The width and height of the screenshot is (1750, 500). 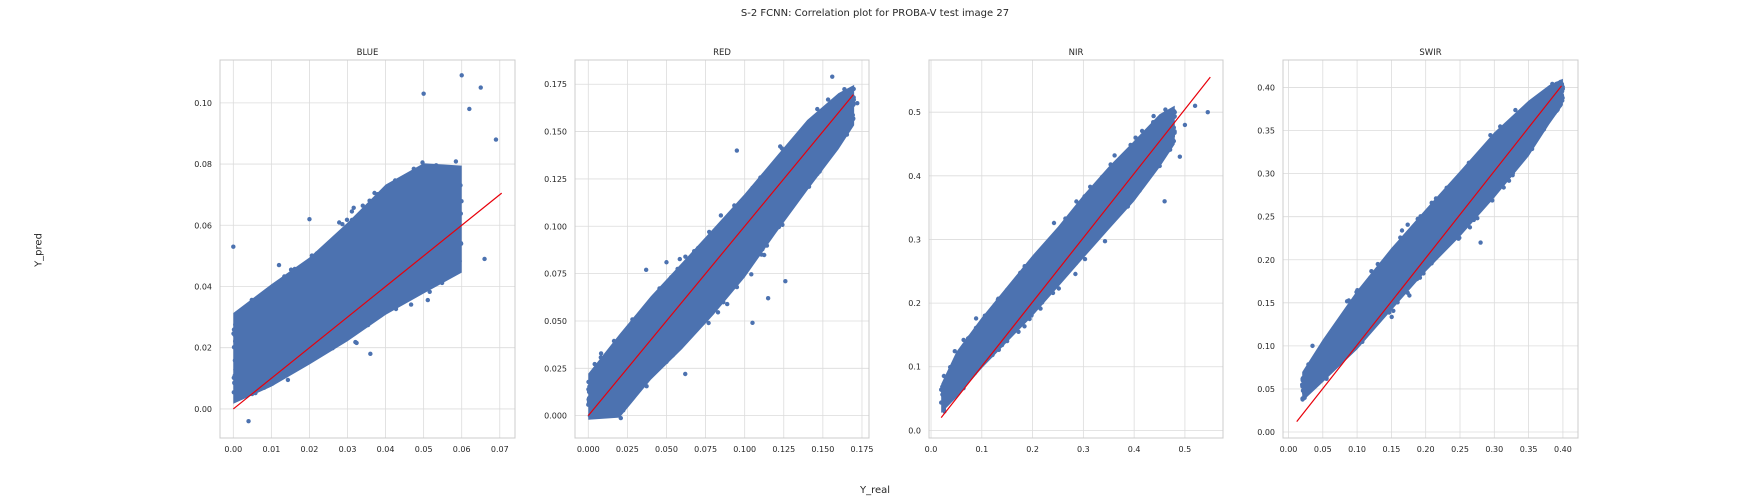 What do you see at coordinates (822, 449) in the screenshot?
I see `x-tick-label: 0.150` at bounding box center [822, 449].